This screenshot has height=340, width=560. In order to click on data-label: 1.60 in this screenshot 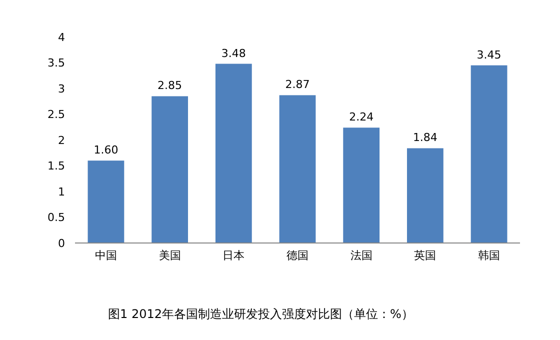, I will do `click(106, 150)`.